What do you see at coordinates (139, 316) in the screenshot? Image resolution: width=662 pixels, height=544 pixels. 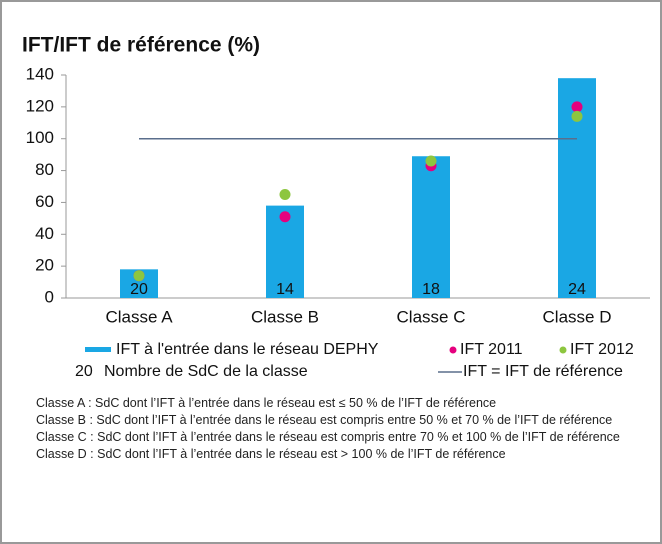 I see `x-tick-label: Classe A` at bounding box center [139, 316].